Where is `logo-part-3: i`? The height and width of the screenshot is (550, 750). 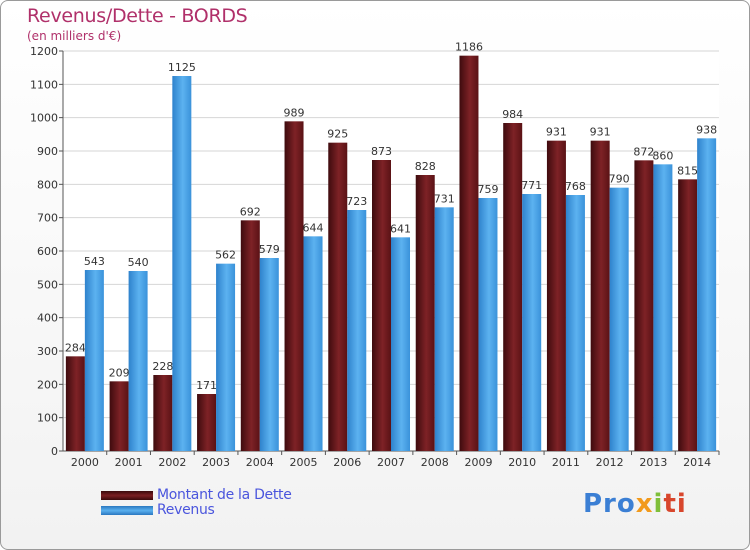 logo-part-3: i is located at coordinates (658, 504).